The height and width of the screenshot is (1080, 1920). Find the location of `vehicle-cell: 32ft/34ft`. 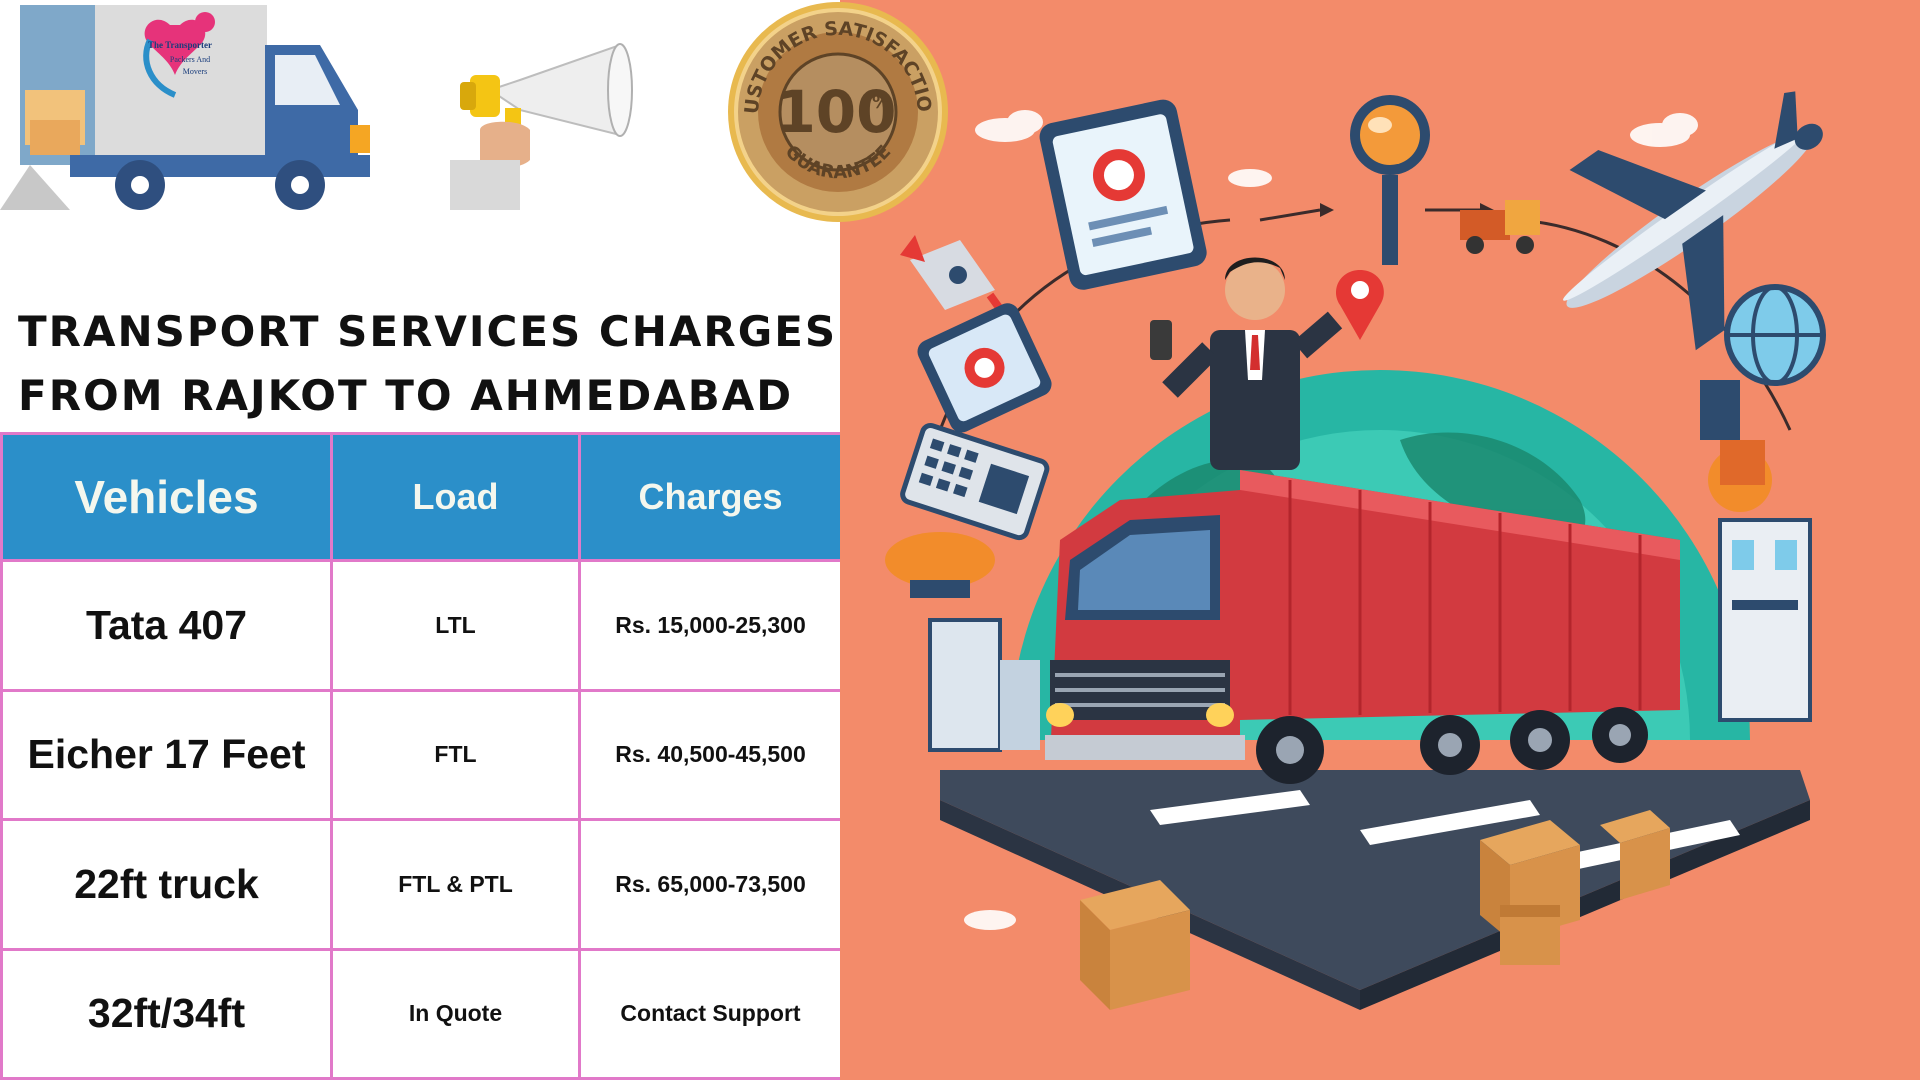

vehicle-cell: 32ft/34ft is located at coordinates (166, 1013).